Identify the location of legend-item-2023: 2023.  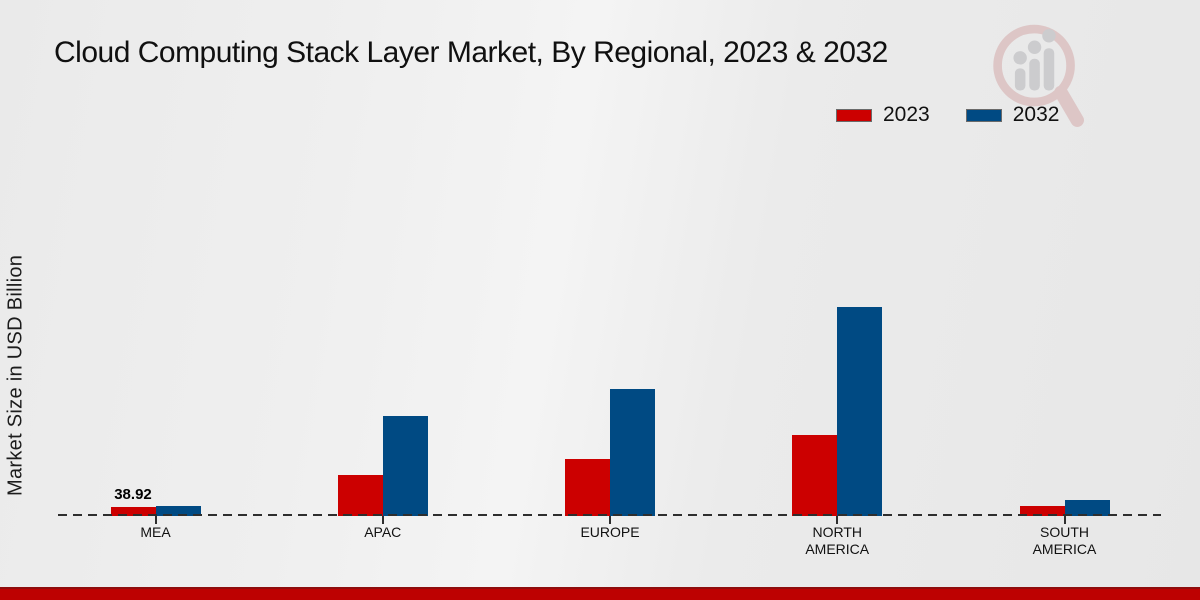
(883, 115).